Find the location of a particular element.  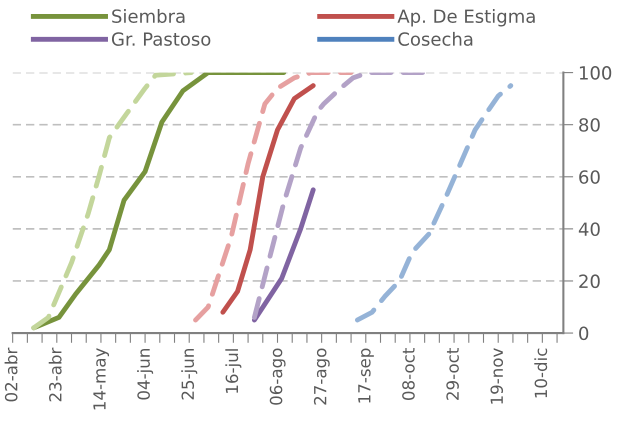

legend-label: Cosecha is located at coordinates (435, 39).